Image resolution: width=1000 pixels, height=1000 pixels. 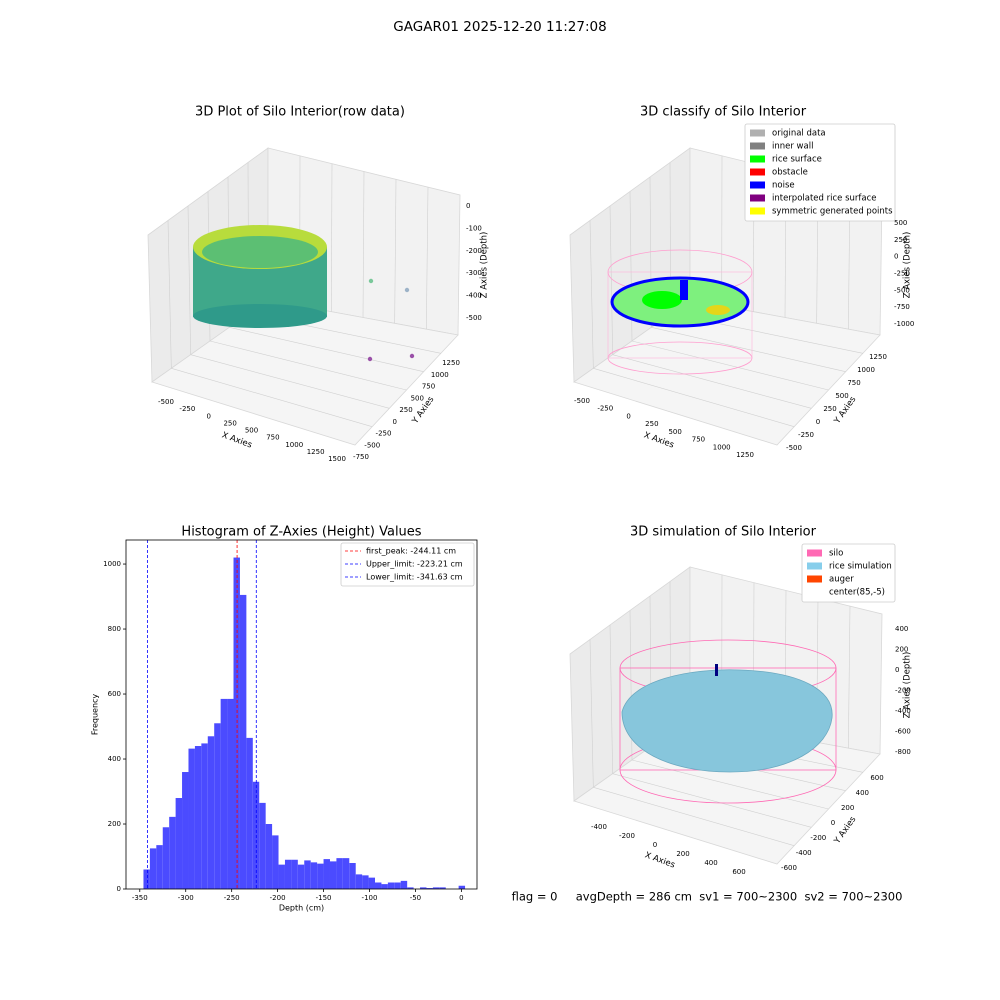 I want to click on legend-label: Upper_limit: -223.21 cm, so click(x=414, y=564).